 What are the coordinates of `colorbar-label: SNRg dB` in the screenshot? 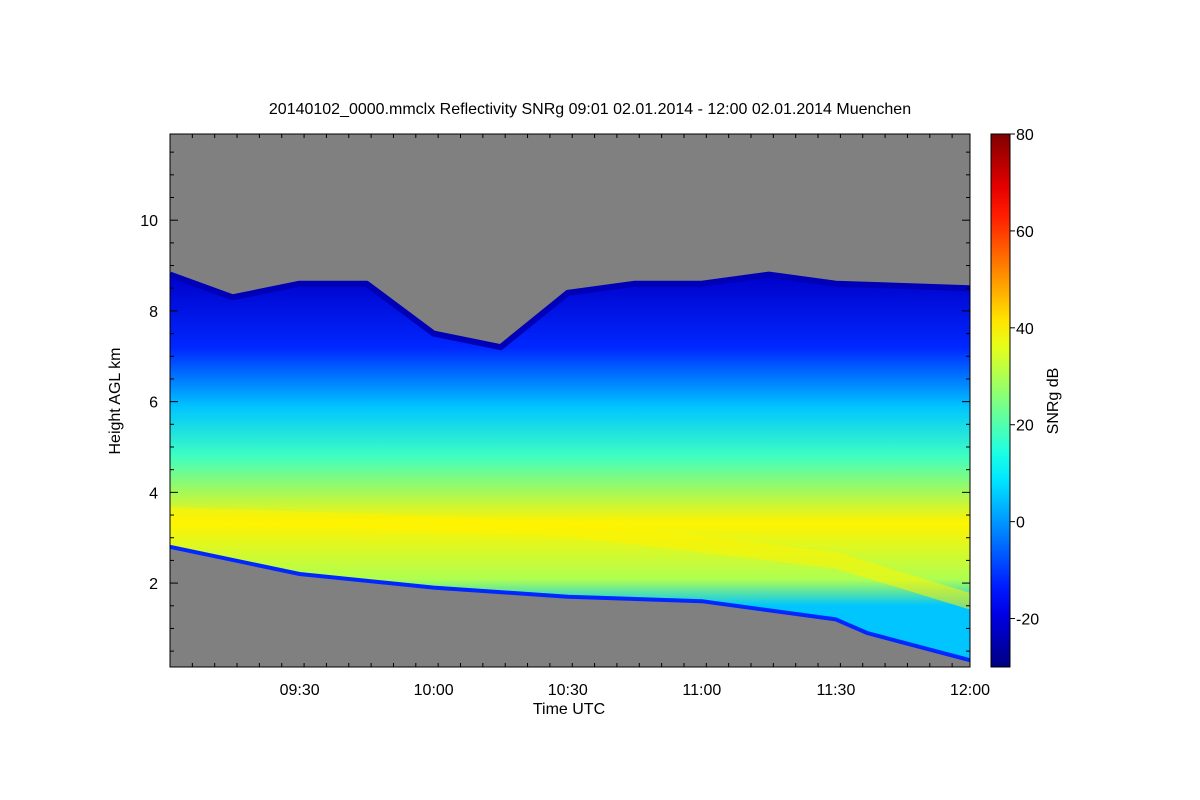 It's located at (1053, 401).